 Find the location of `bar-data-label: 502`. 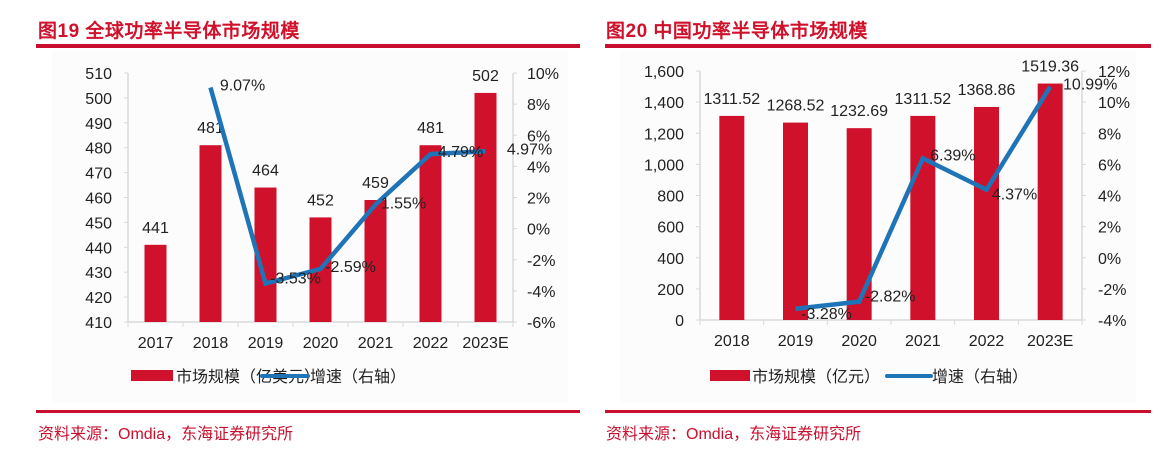

bar-data-label: 502 is located at coordinates (485, 76).